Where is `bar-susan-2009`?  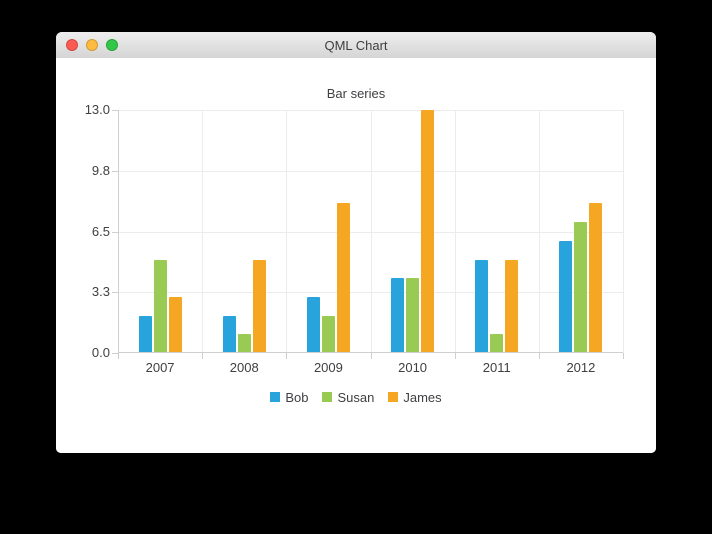
bar-susan-2009 is located at coordinates (328, 334).